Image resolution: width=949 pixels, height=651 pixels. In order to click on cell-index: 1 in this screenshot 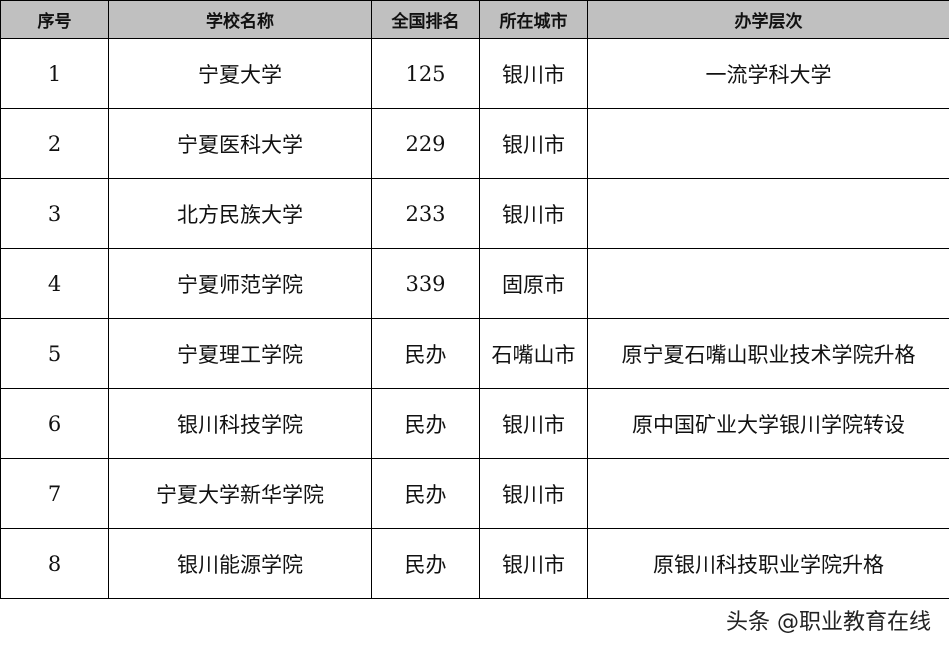, I will do `click(54, 73)`.